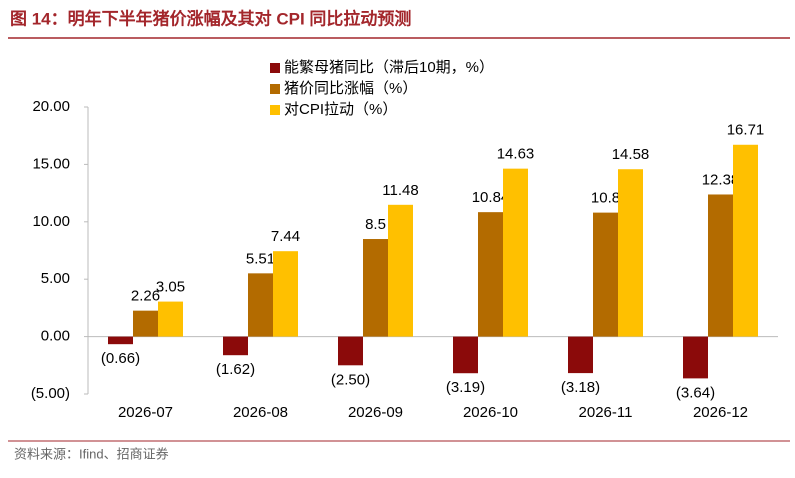 Image resolution: width=795 pixels, height=478 pixels. What do you see at coordinates (746, 130) in the screenshot?
I see `data-label: 16.71` at bounding box center [746, 130].